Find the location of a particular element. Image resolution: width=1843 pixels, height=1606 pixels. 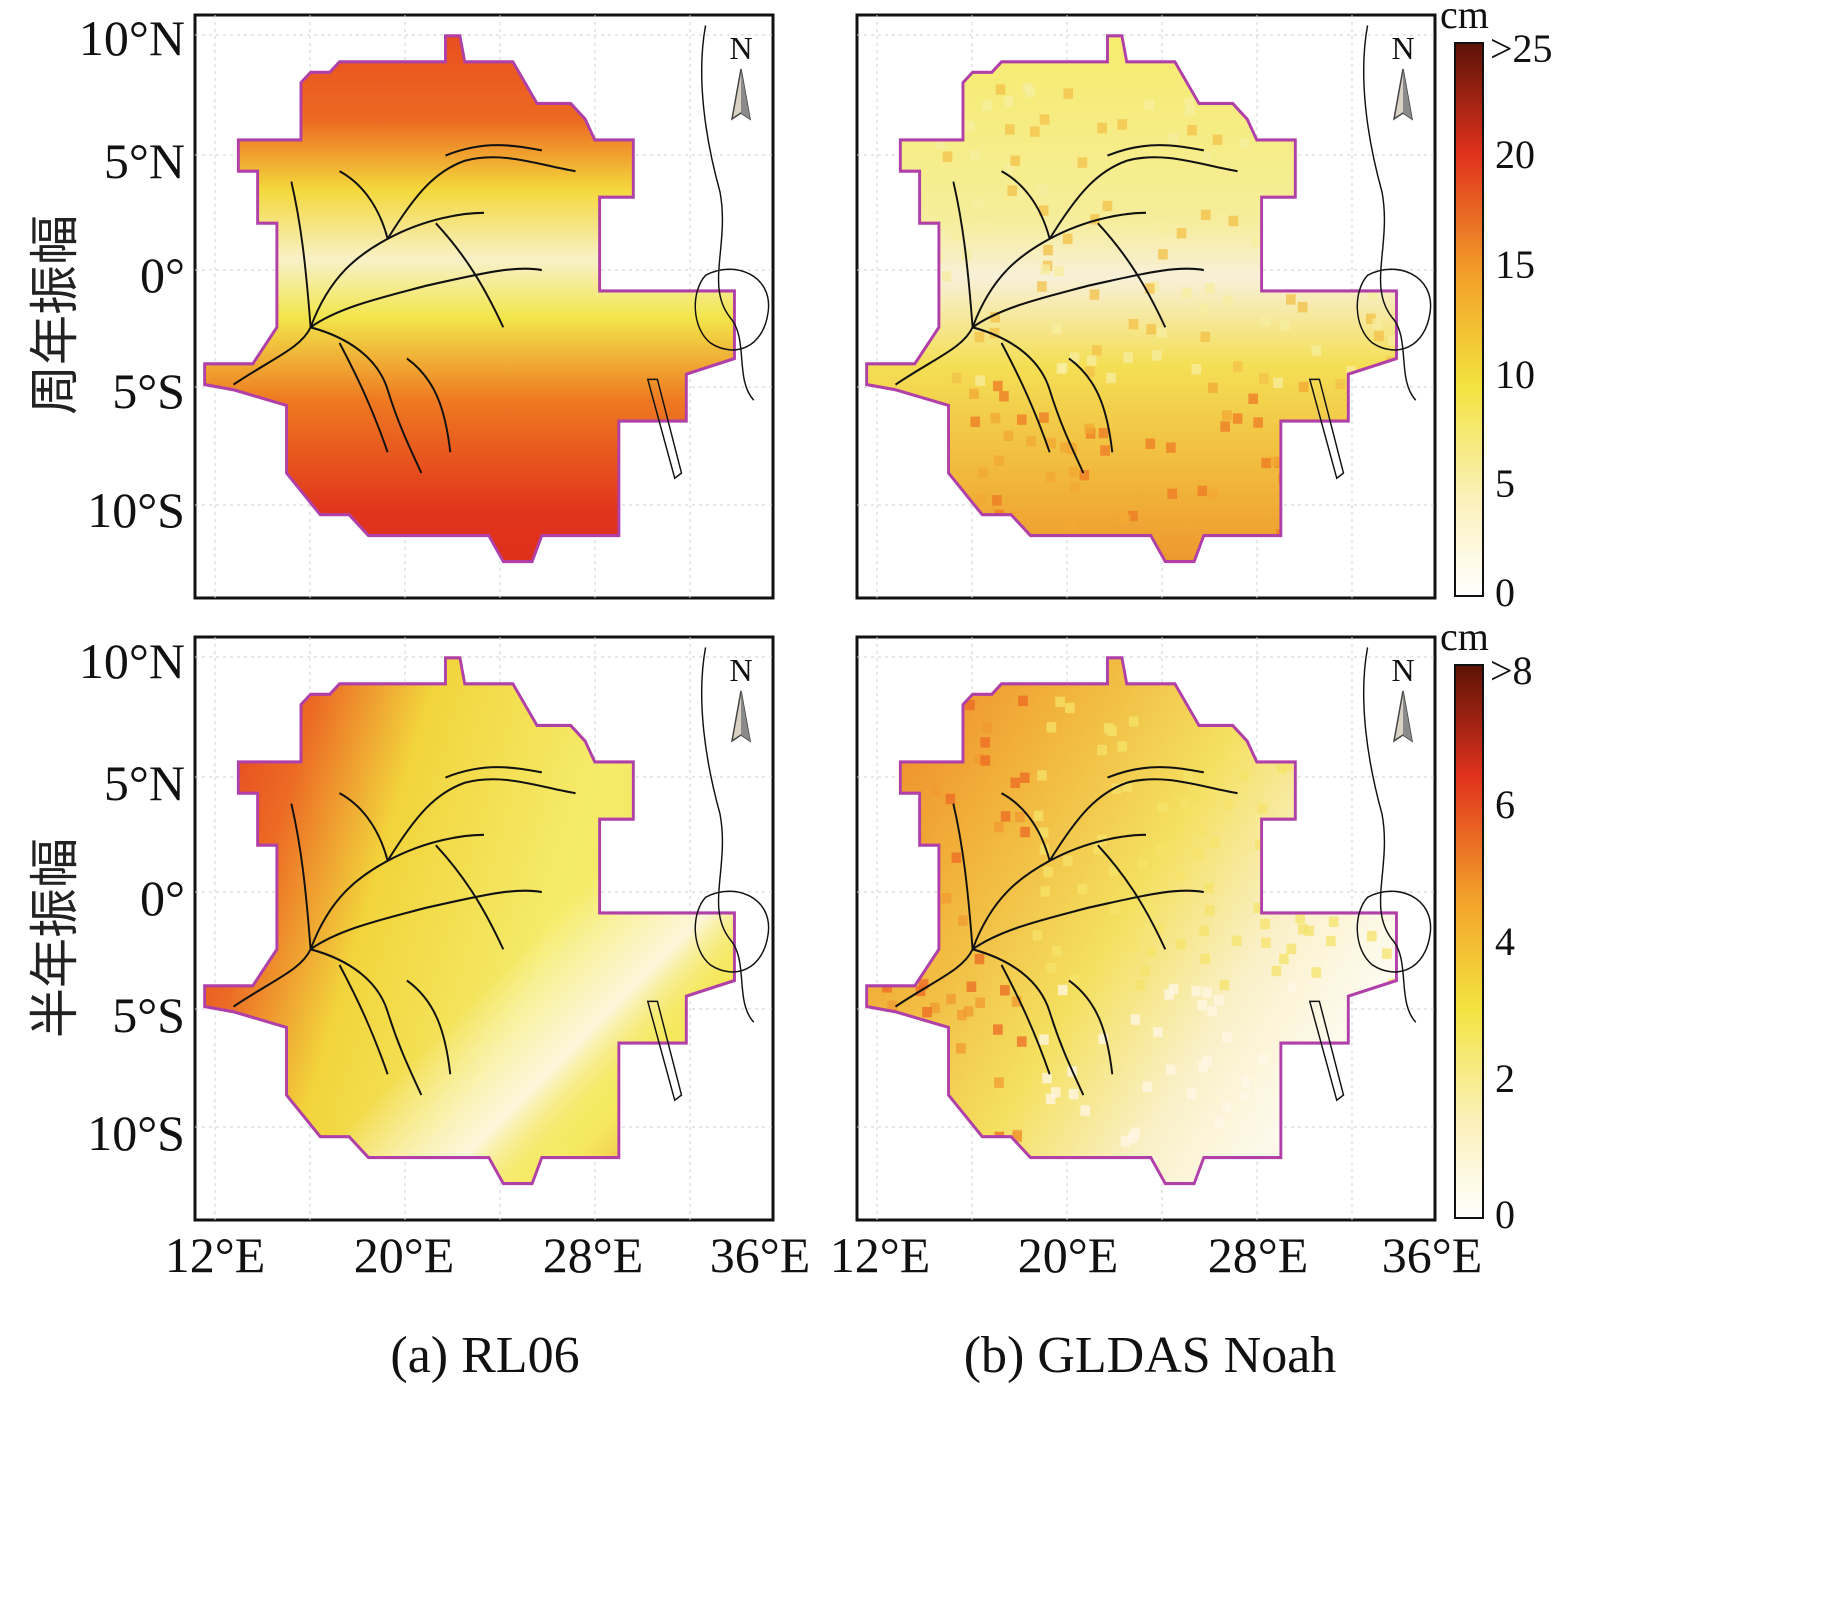

lat-label-5s-row1: 5°S is located at coordinates (148, 391).